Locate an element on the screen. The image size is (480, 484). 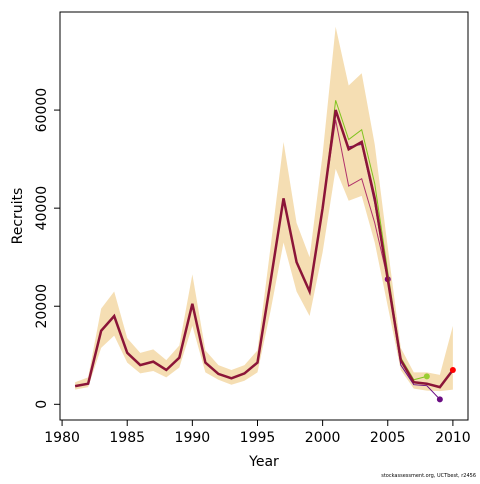
x-axis-title: Year is located at coordinates (263, 462).